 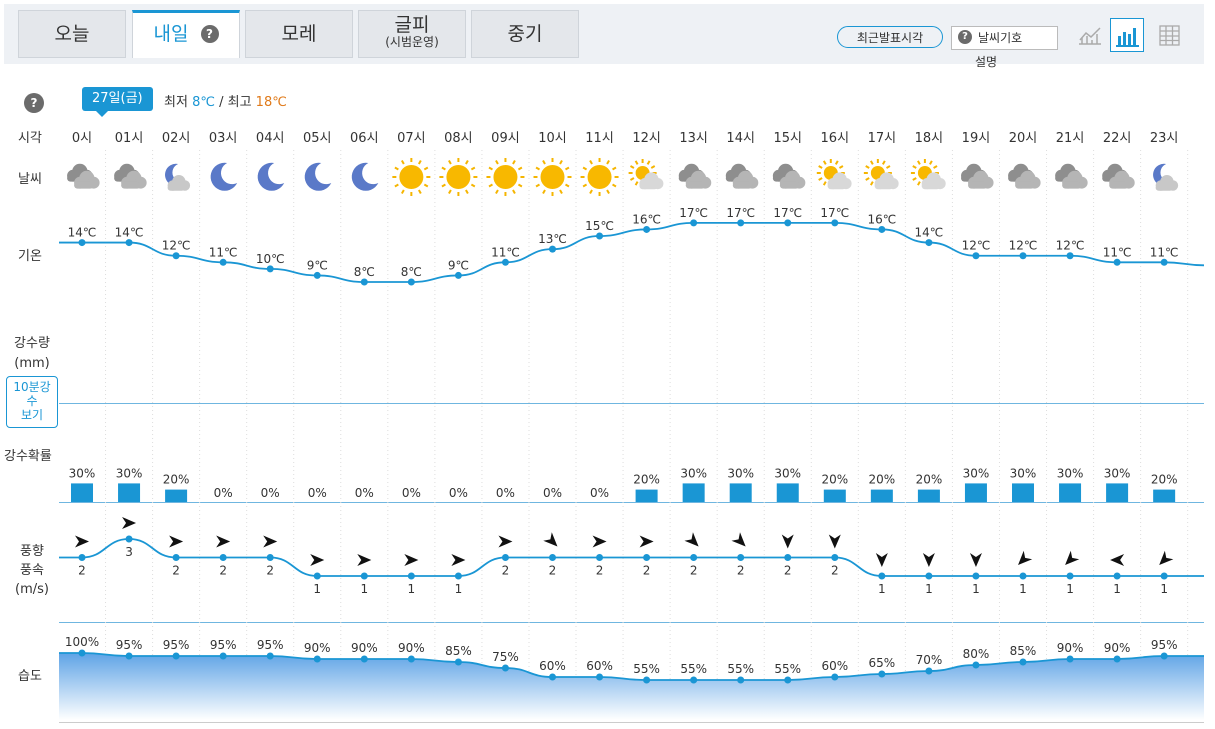 What do you see at coordinates (317, 648) in the screenshot?
I see `humidity-label: 90%` at bounding box center [317, 648].